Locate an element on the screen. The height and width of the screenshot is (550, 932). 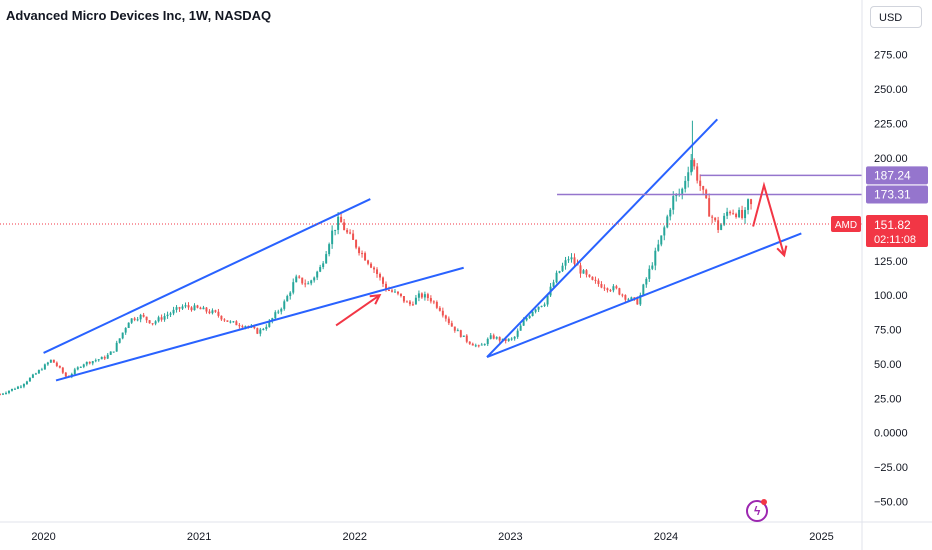
price-tick-label: 125.00 is located at coordinates (891, 262).